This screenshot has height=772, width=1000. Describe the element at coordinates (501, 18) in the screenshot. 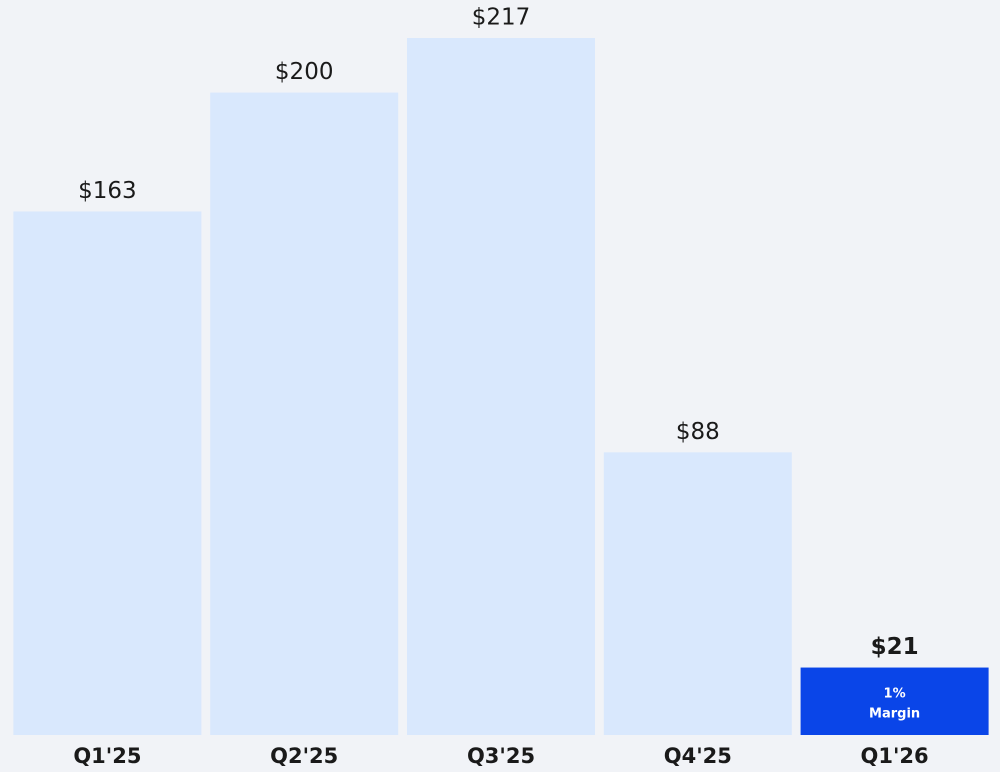

I see `value-label: $217` at that location.